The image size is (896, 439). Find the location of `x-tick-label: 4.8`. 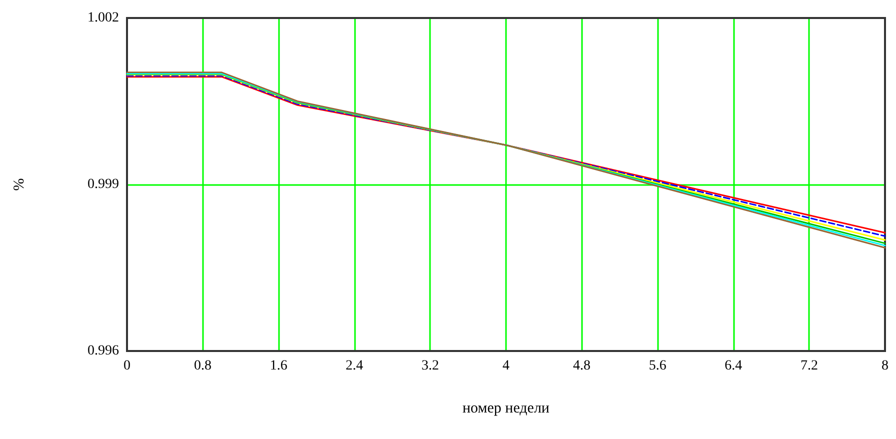

x-tick-label: 4.8 is located at coordinates (582, 366).